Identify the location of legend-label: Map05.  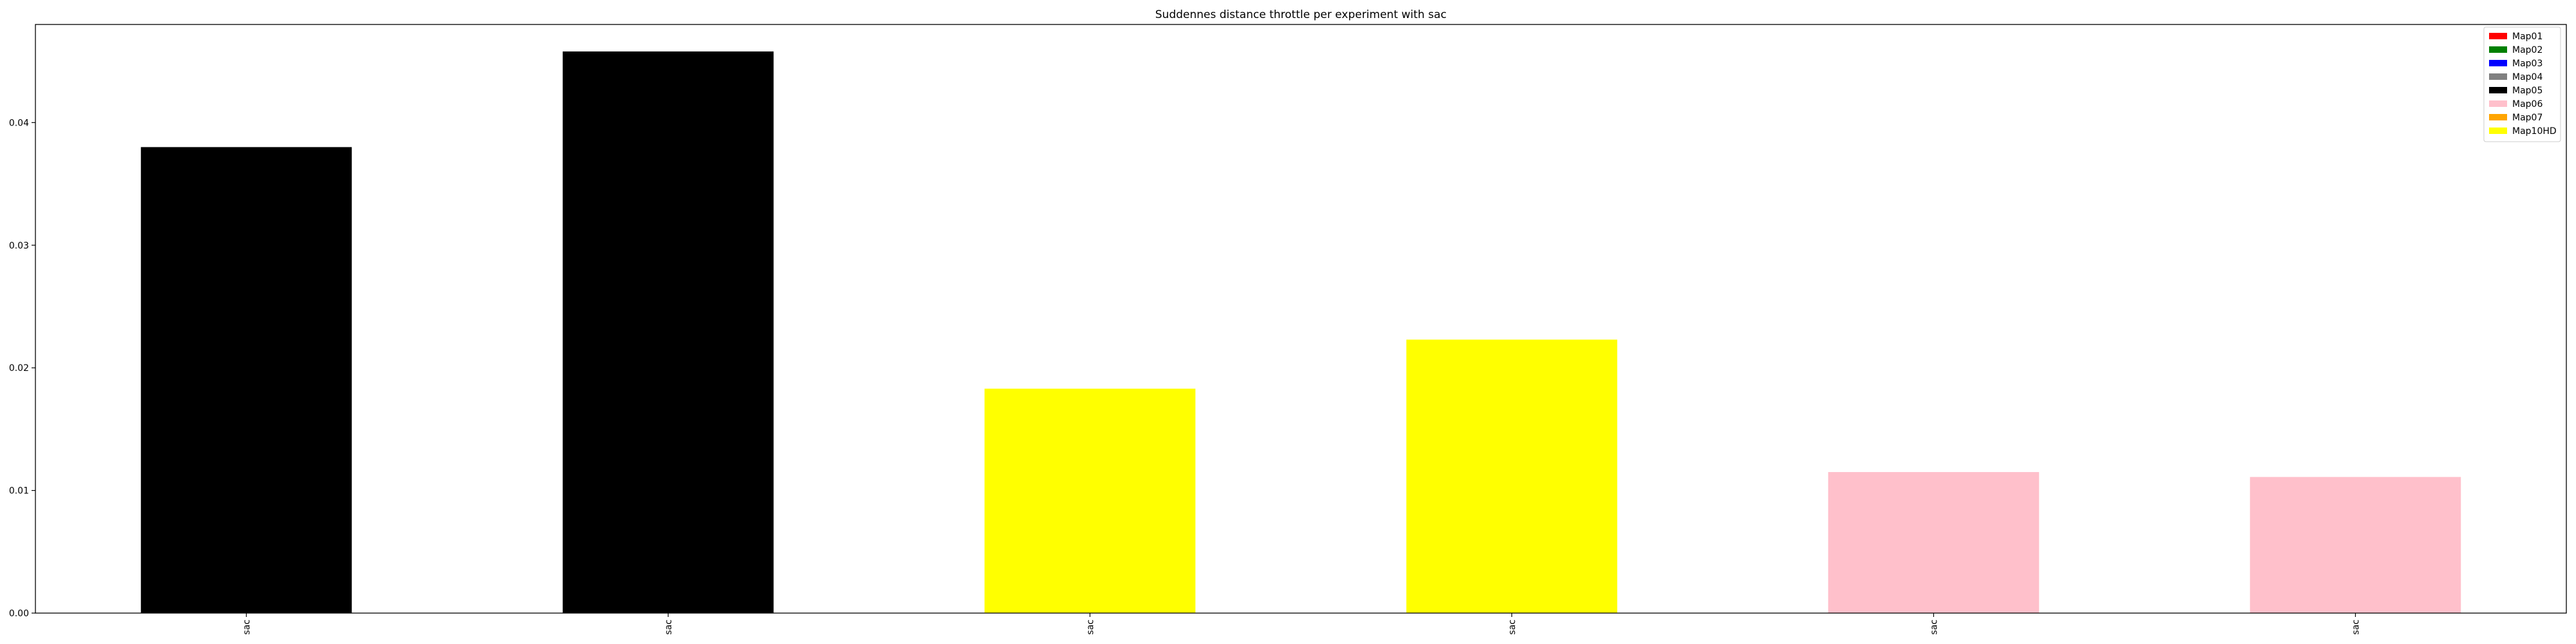
(2527, 91).